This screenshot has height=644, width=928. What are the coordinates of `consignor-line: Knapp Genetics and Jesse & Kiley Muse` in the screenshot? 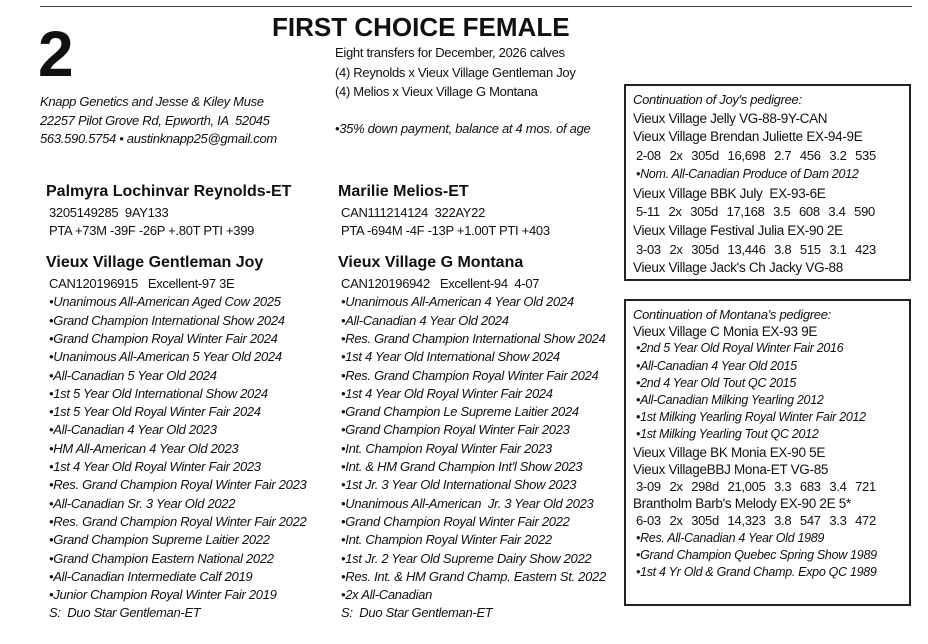 It's located at (152, 101).